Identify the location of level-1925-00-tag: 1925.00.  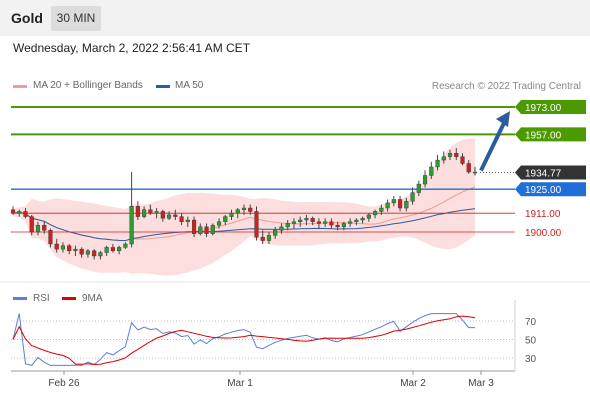
(550, 189).